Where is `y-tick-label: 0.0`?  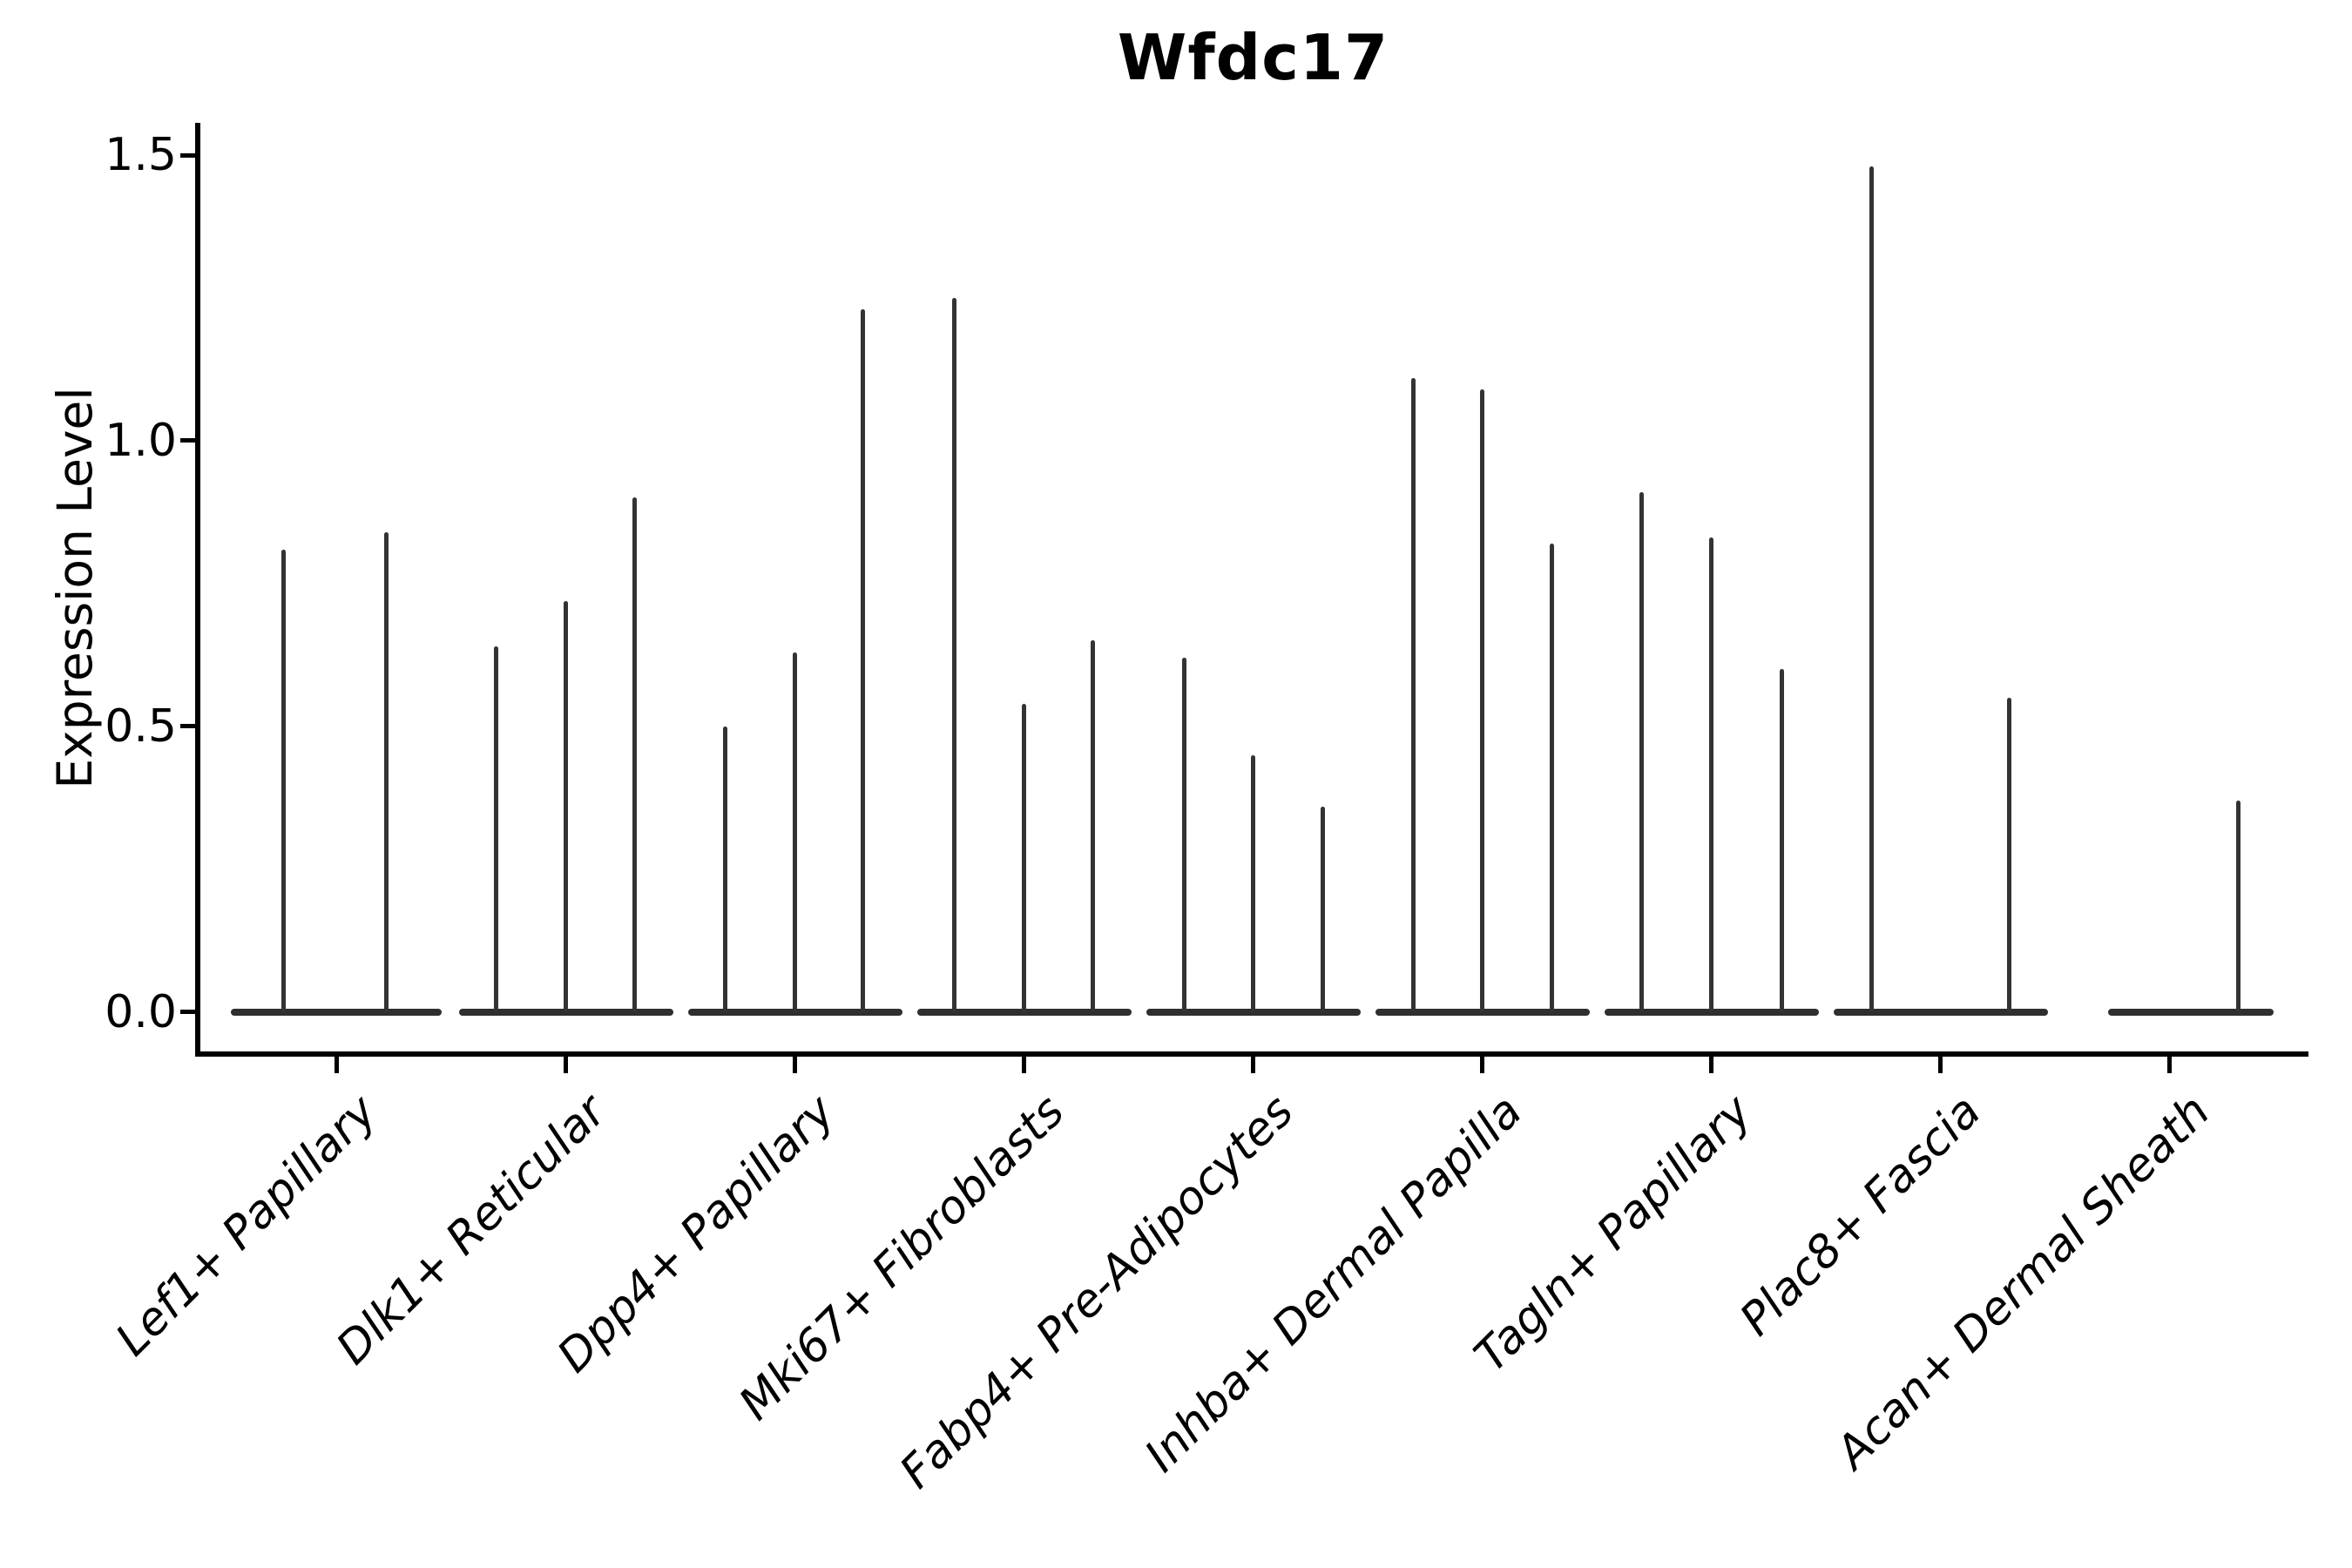 y-tick-label: 0.0 is located at coordinates (141, 1012).